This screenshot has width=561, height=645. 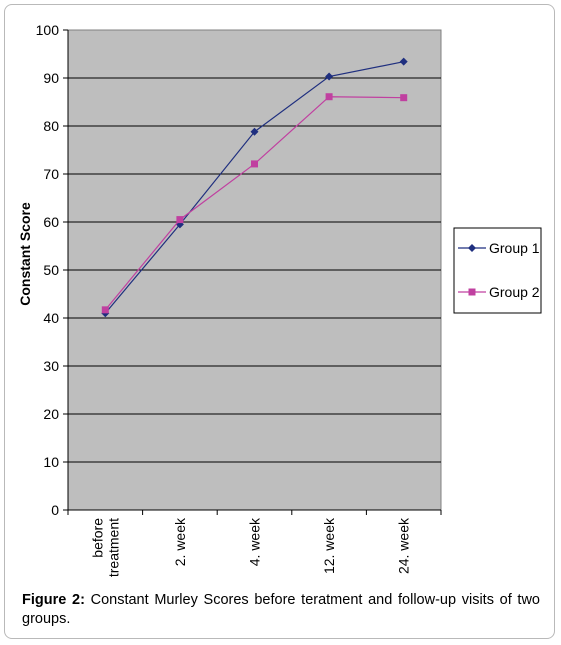 I want to click on x-tick-label: 24. week, so click(x=404, y=545).